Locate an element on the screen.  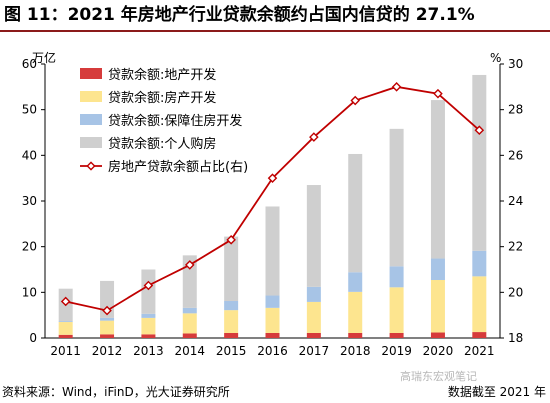
x-tick-label: 2016 is located at coordinates (272, 351).